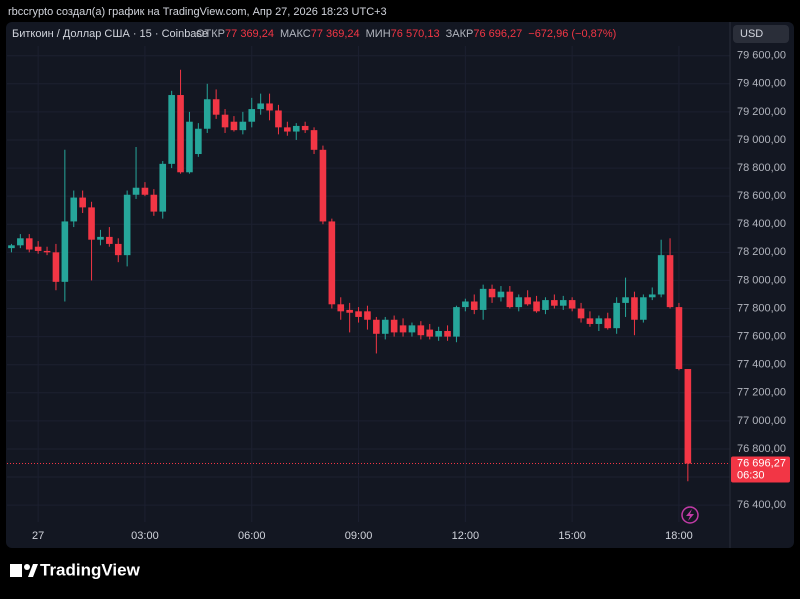 This screenshot has width=800, height=599. I want to click on last-price-tag, so click(760, 469).